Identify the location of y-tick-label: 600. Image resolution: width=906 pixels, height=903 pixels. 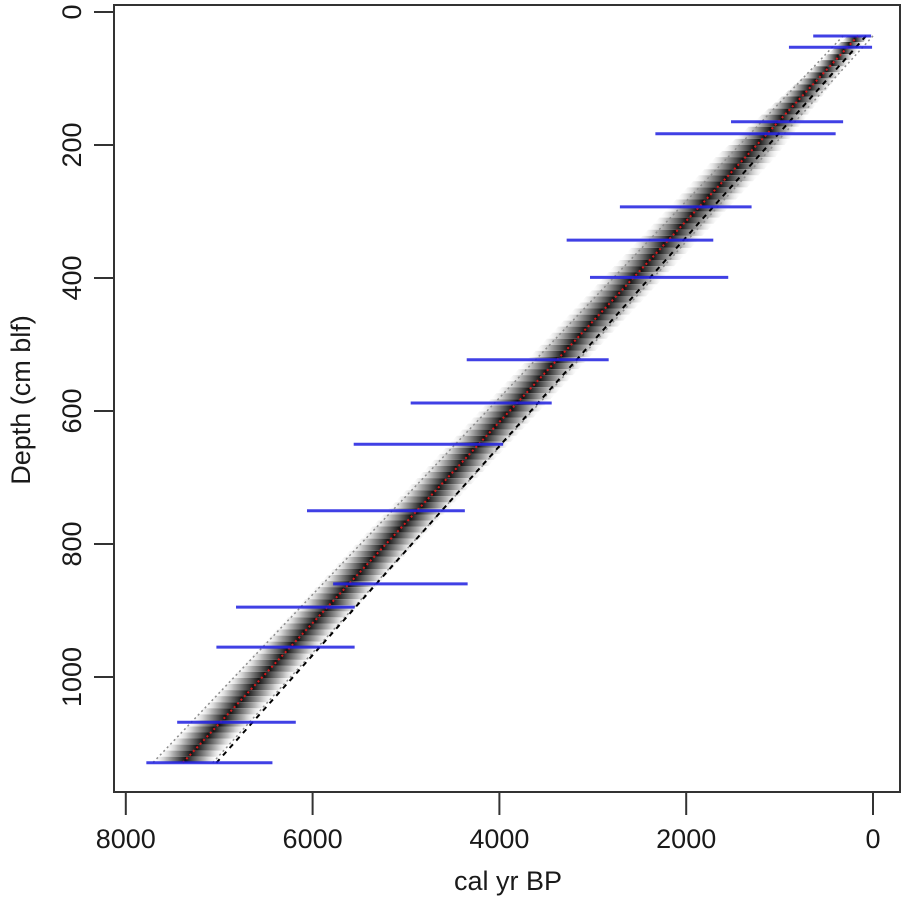
(72, 410).